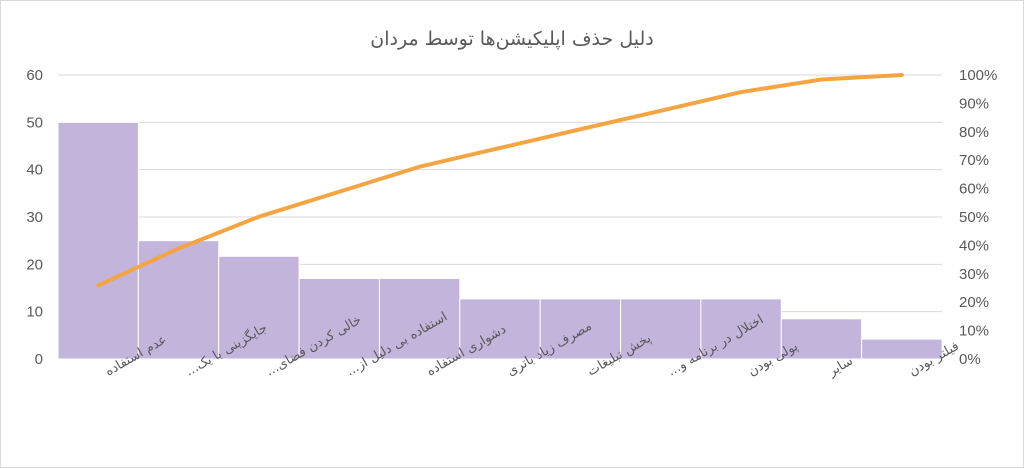 The height and width of the screenshot is (468, 1024). I want to click on y2-tick-label: 0%, so click(970, 359).